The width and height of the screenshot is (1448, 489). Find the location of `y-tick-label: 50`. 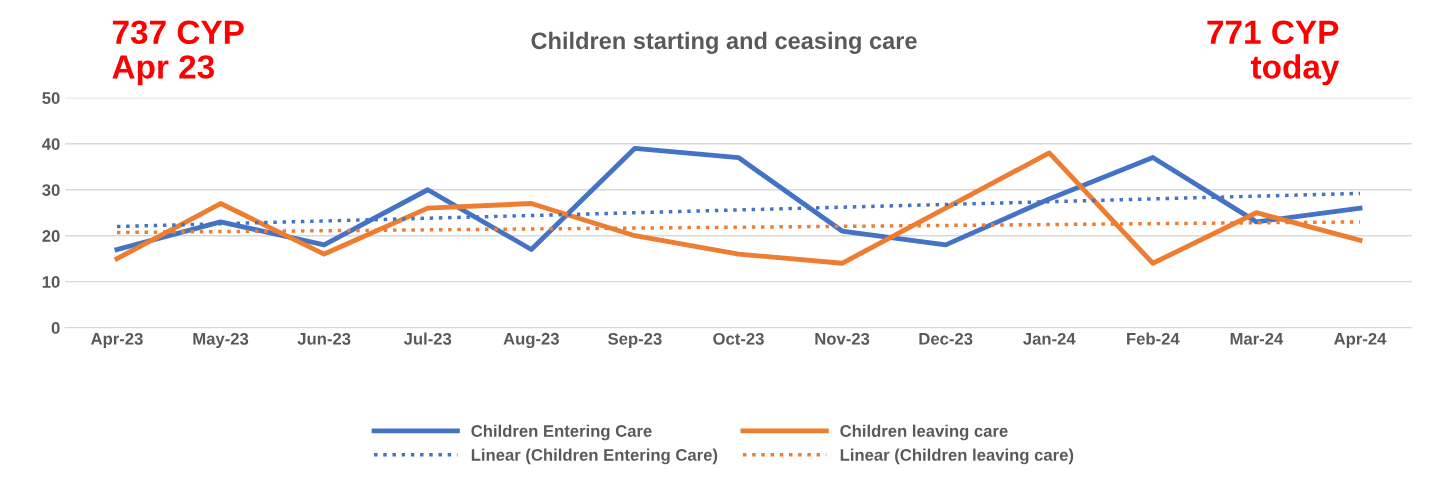

y-tick-label: 50 is located at coordinates (51, 98).